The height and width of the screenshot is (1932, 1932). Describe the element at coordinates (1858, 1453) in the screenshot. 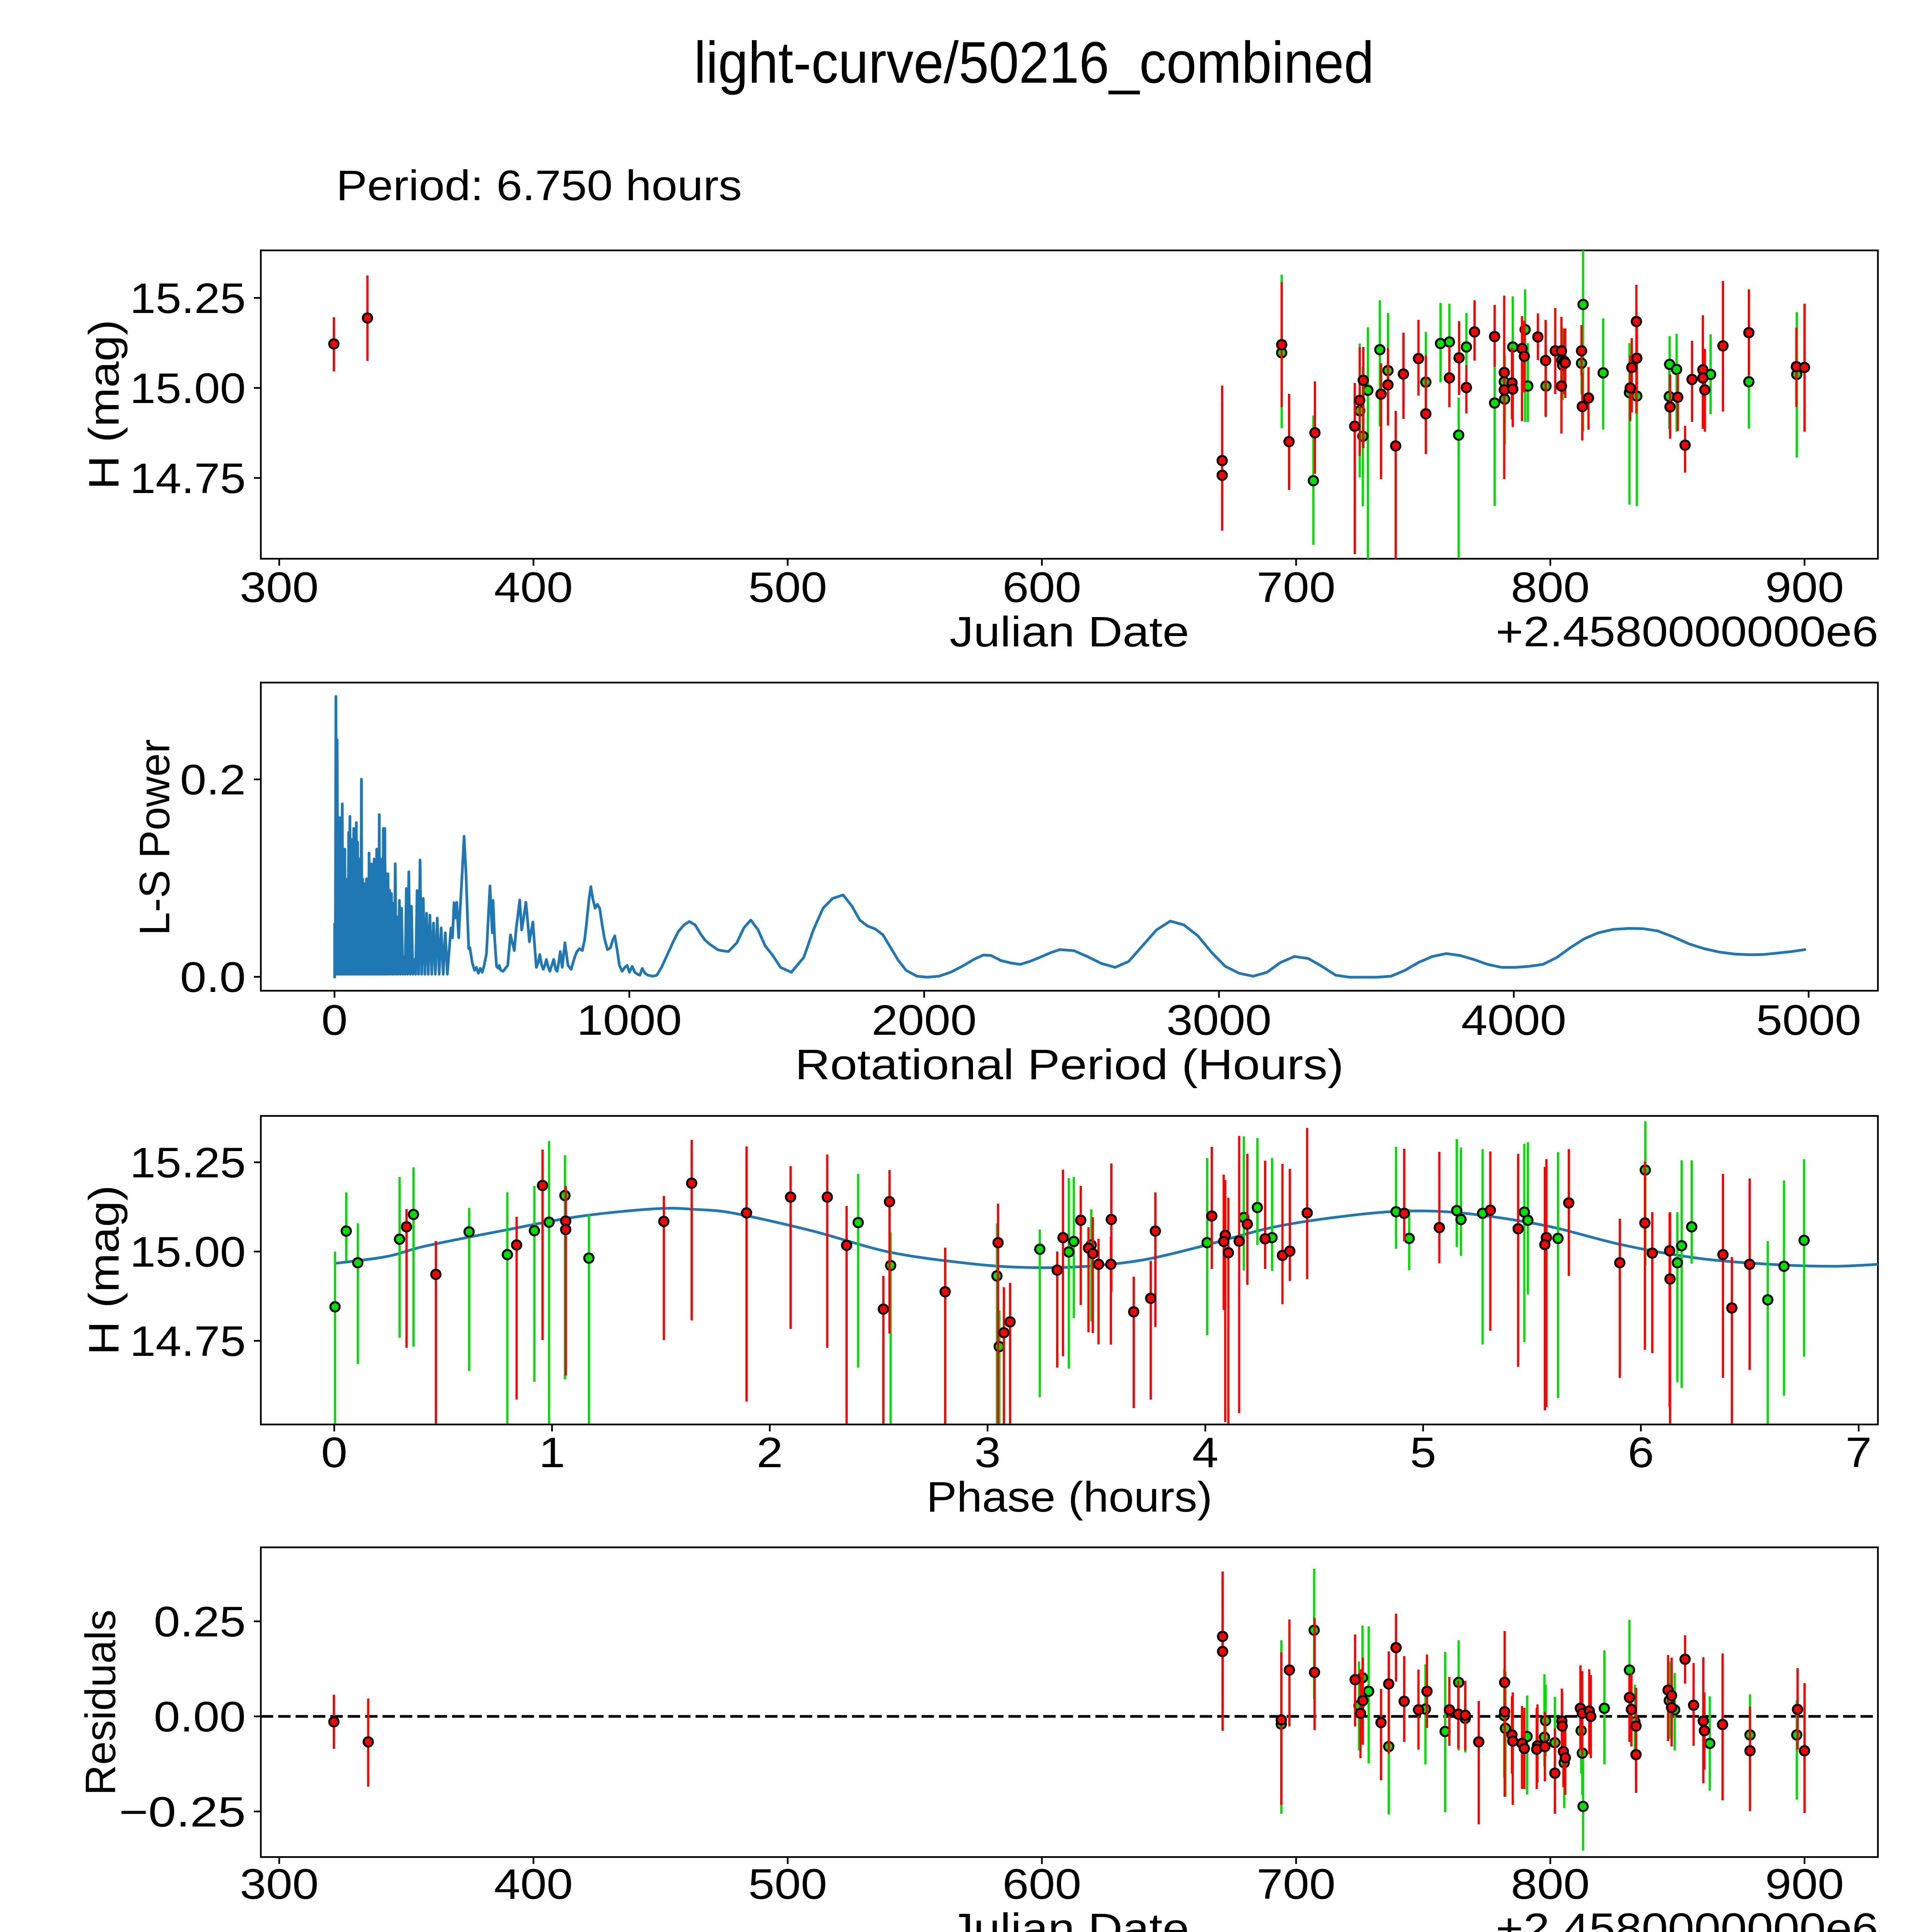

I see `svg-text: 7` at that location.